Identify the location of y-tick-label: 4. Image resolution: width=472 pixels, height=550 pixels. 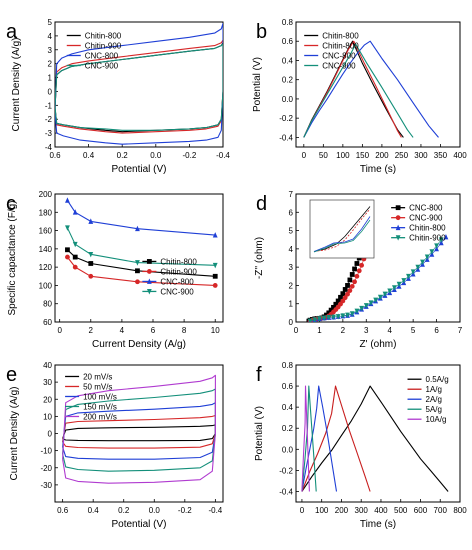
(291, 249).